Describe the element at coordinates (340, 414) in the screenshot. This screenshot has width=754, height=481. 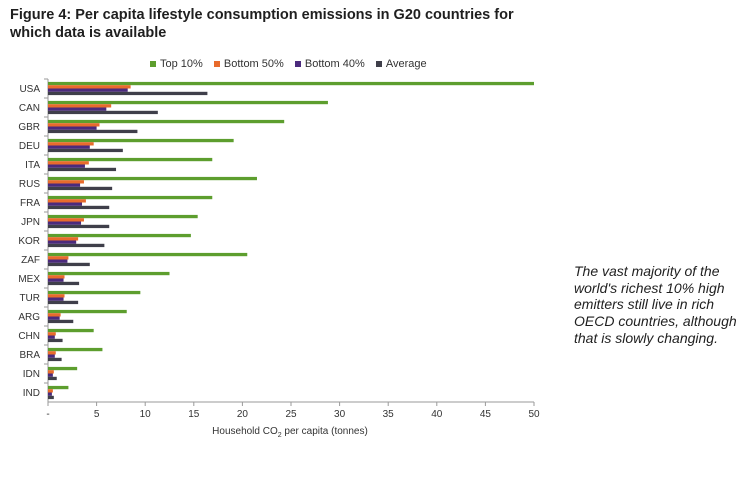
I see `x-tick-label: 30` at that location.